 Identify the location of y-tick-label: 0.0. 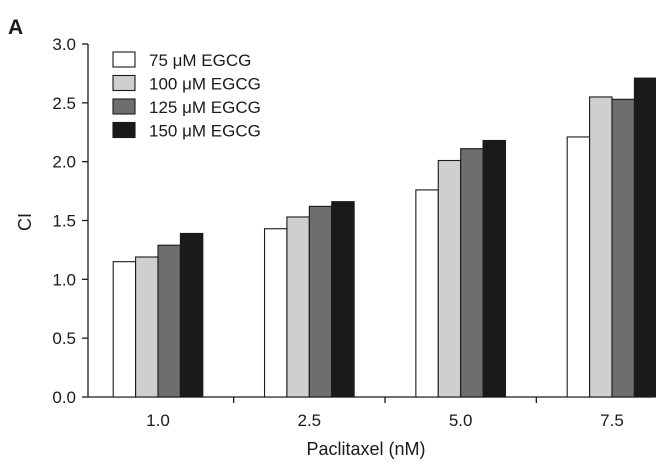
(64, 397).